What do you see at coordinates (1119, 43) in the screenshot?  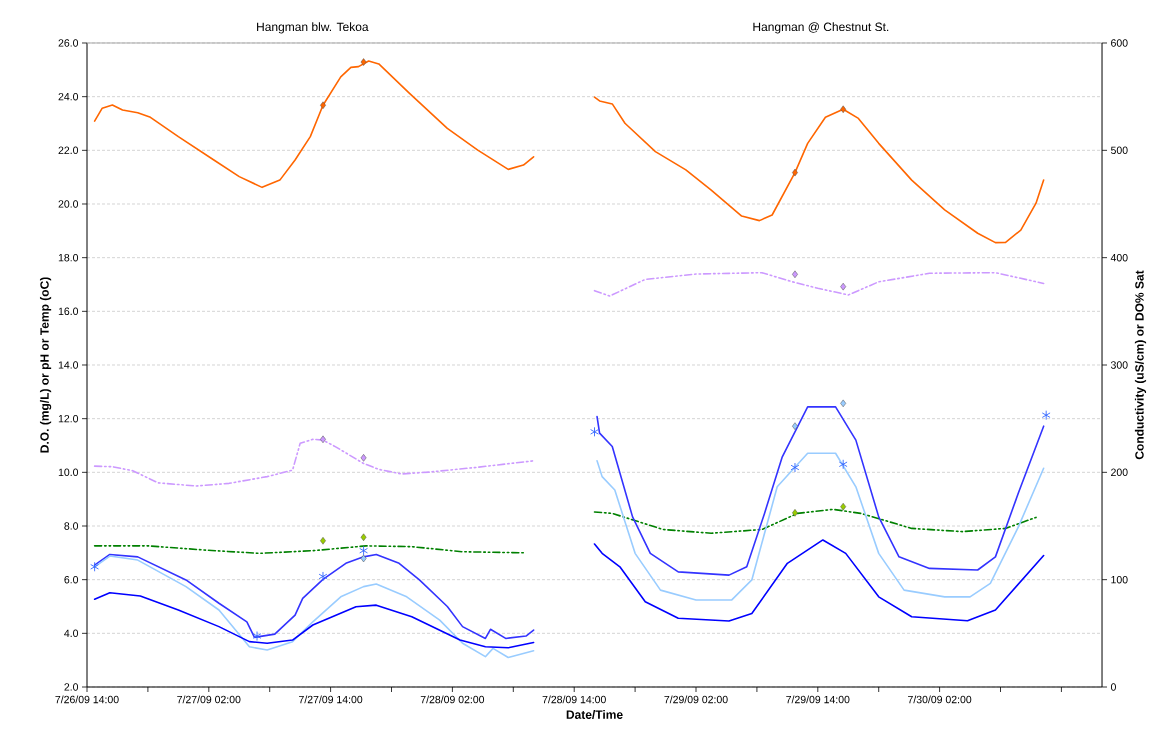 I see `y2-tick-label: 600` at bounding box center [1119, 43].